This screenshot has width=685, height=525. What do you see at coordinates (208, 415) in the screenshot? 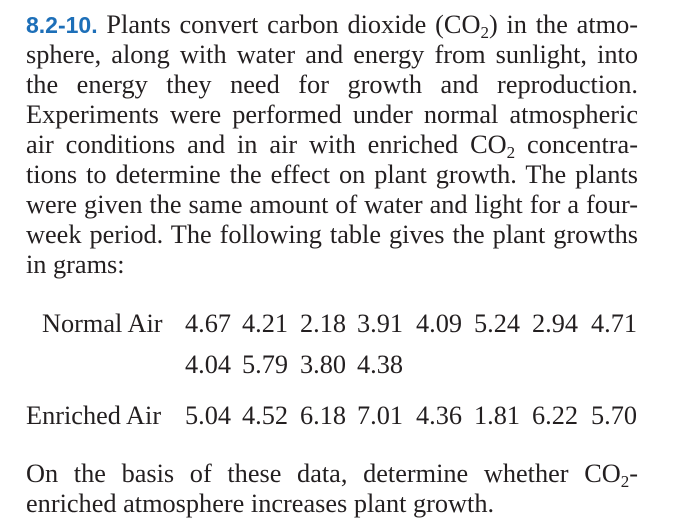
I see `enriched-air-value: 5.04` at bounding box center [208, 415].